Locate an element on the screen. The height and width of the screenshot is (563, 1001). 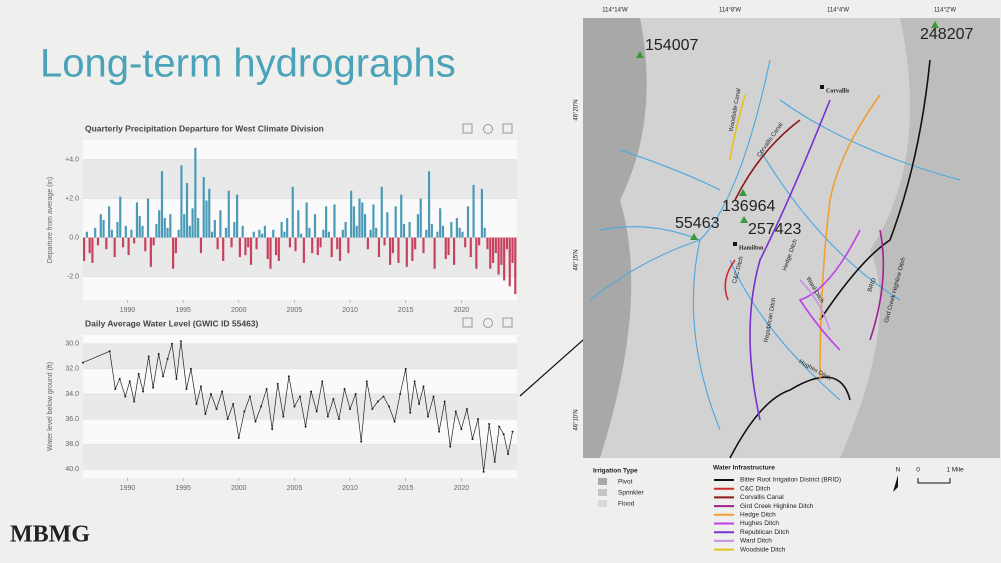
place-marker is located at coordinates (735, 244).